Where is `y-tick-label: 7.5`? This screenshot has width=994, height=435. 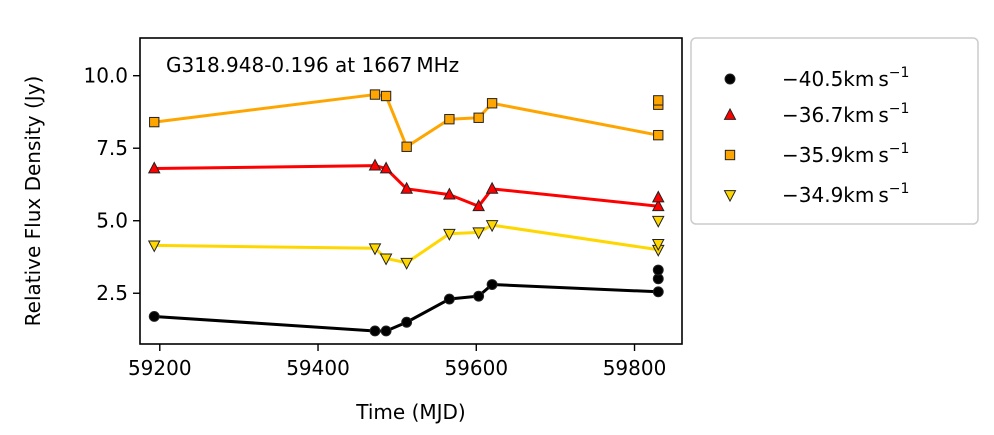 y-tick-label: 7.5 is located at coordinates (112, 148).